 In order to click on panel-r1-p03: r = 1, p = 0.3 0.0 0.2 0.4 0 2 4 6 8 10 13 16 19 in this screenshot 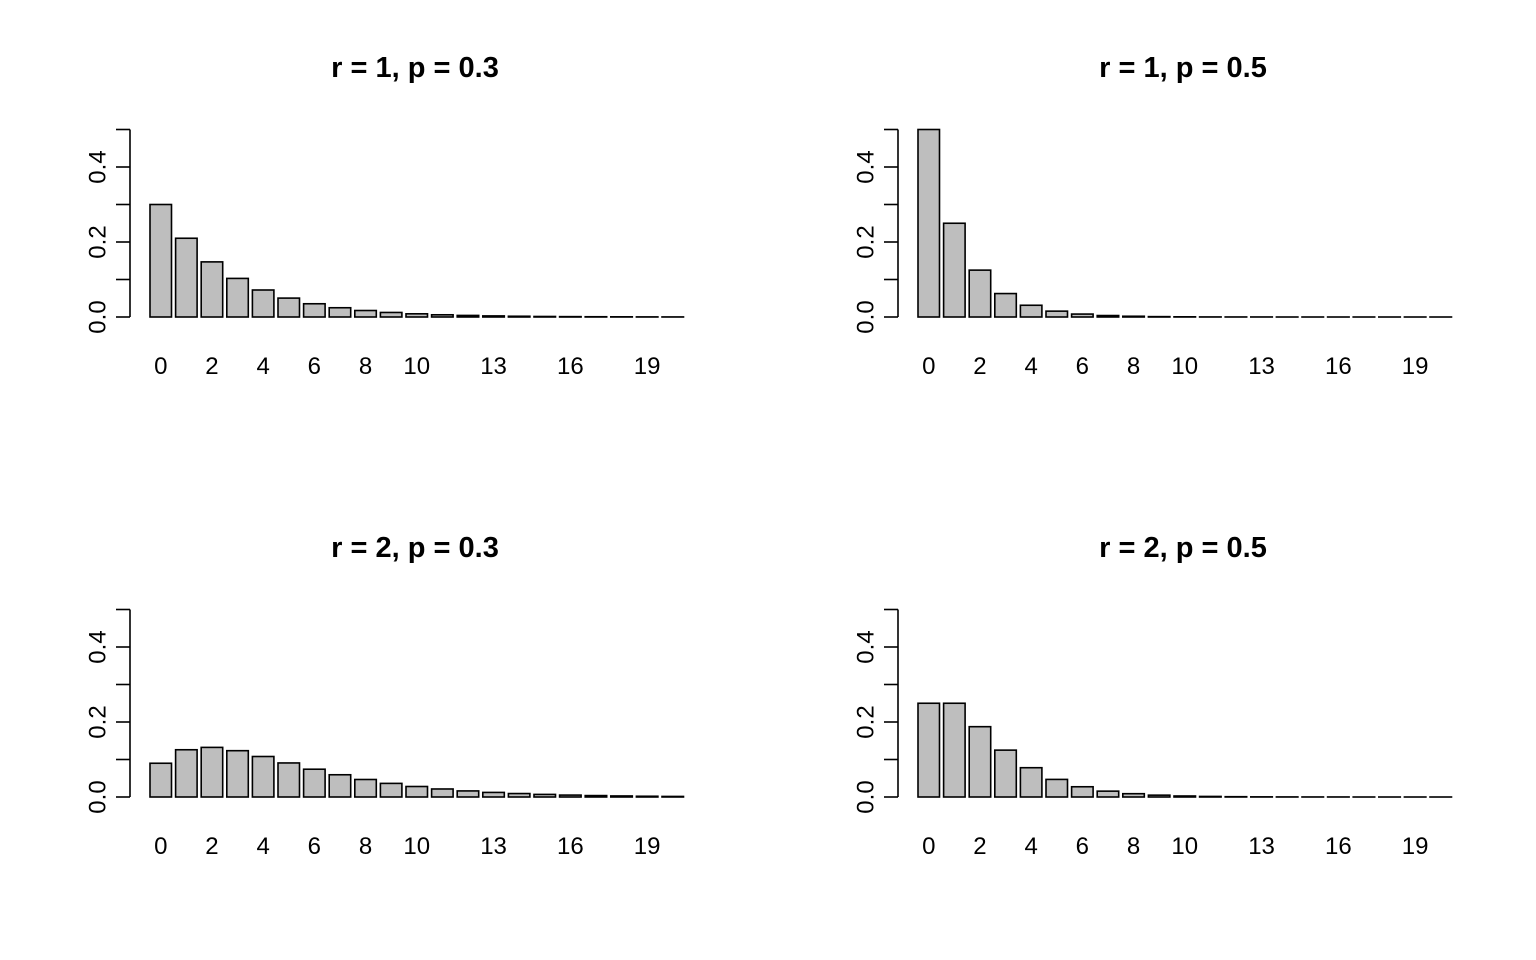, I will do `click(385, 216)`.